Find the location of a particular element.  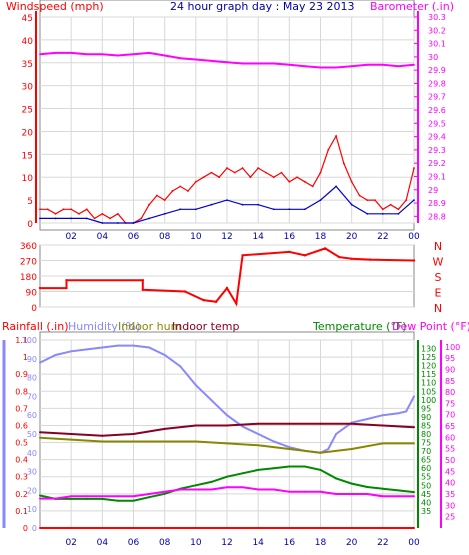

wind-x-tick-label: 06 is located at coordinates (134, 237).